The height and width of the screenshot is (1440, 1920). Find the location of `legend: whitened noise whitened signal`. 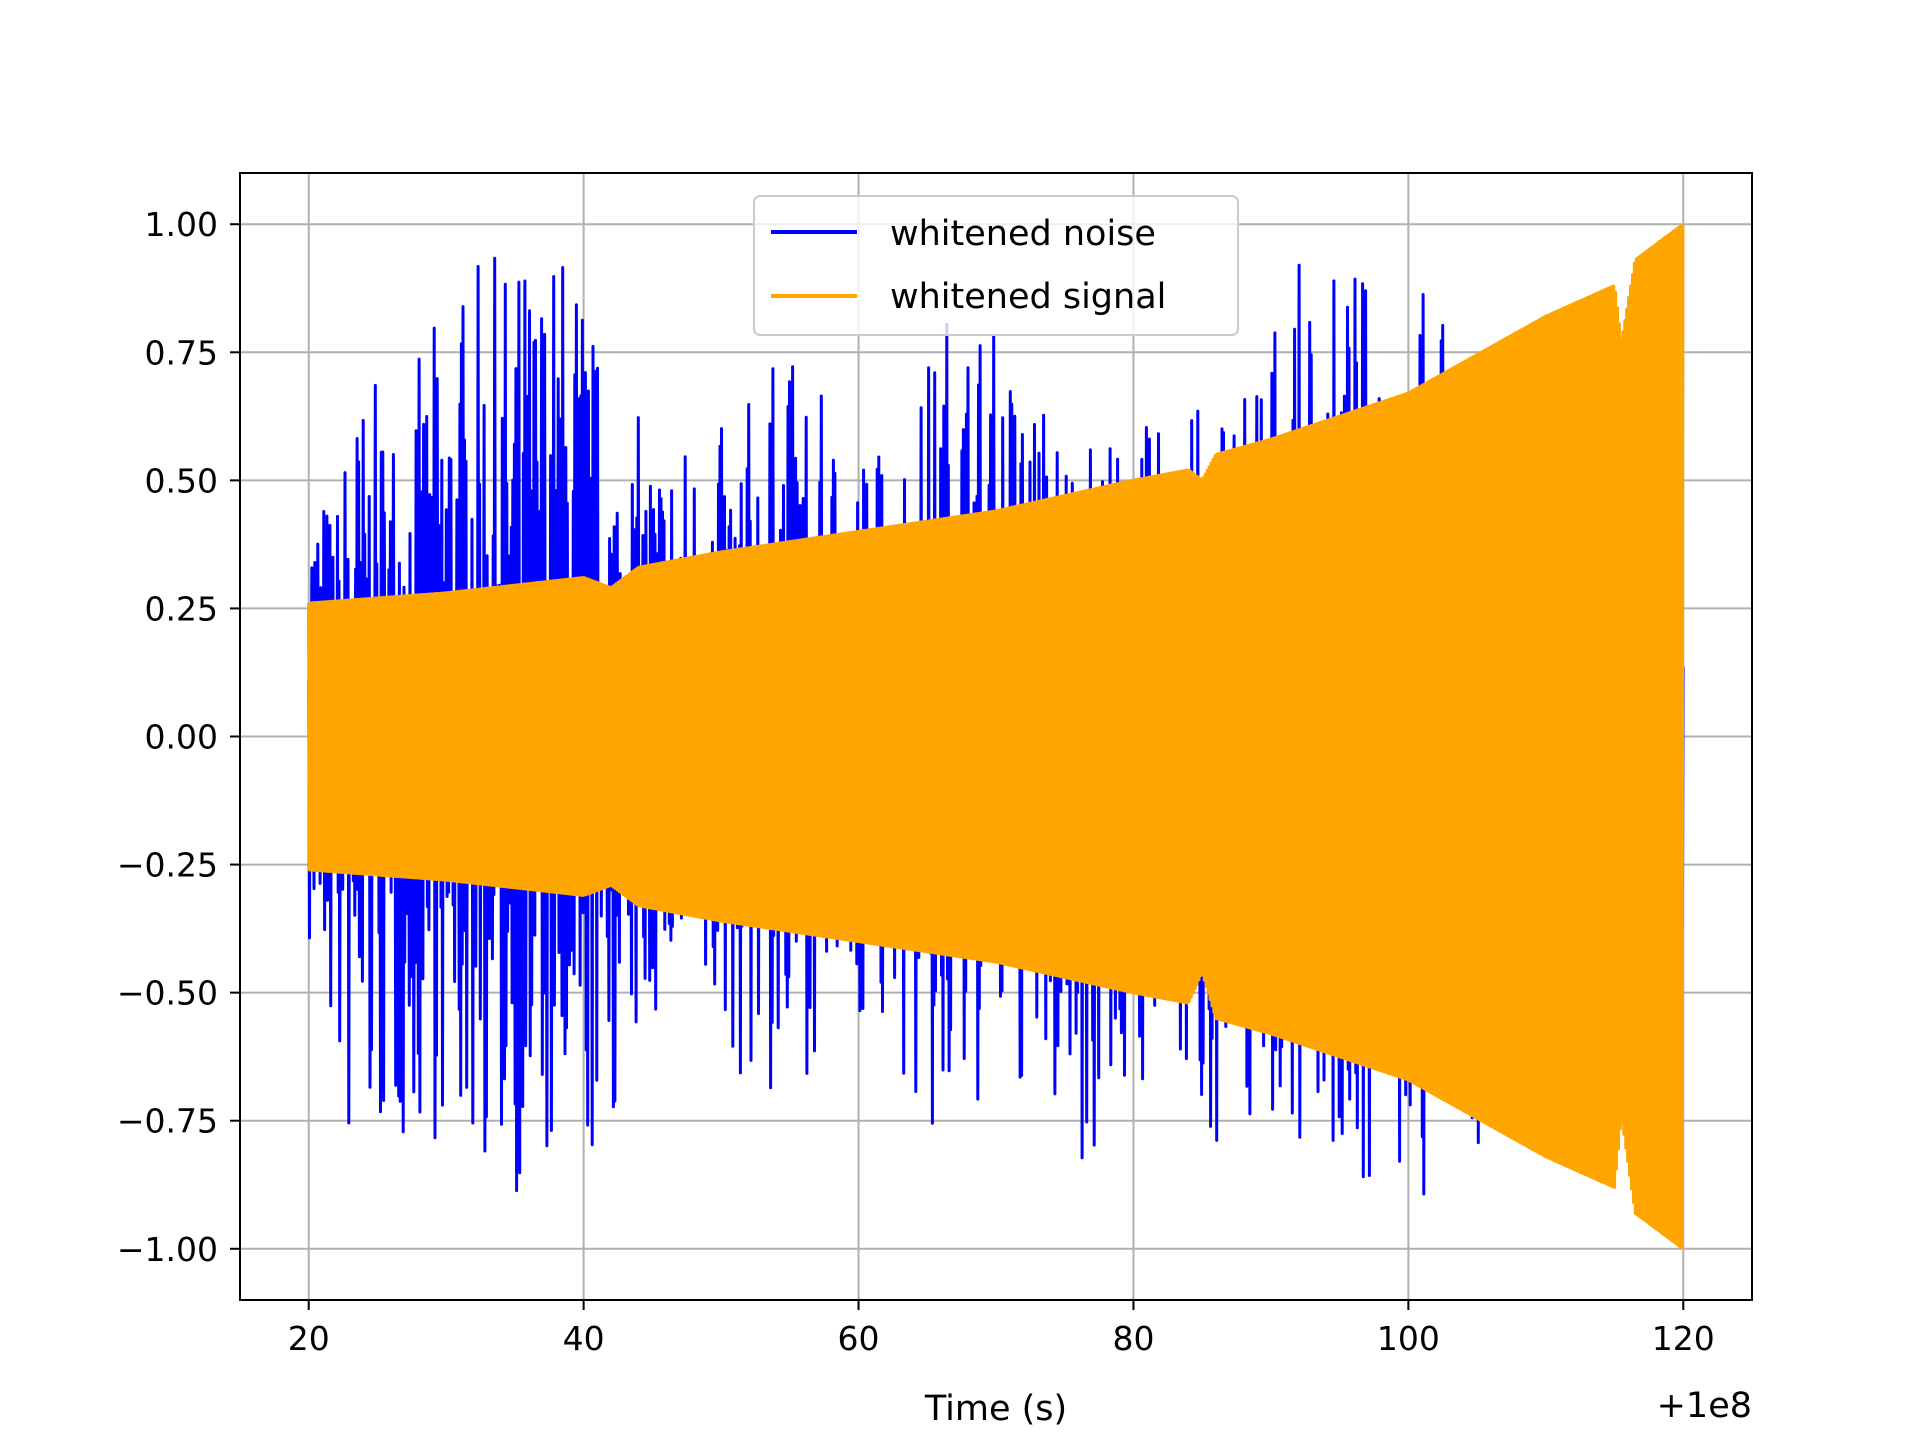

legend: whitened noise whitened signal is located at coordinates (996, 265).